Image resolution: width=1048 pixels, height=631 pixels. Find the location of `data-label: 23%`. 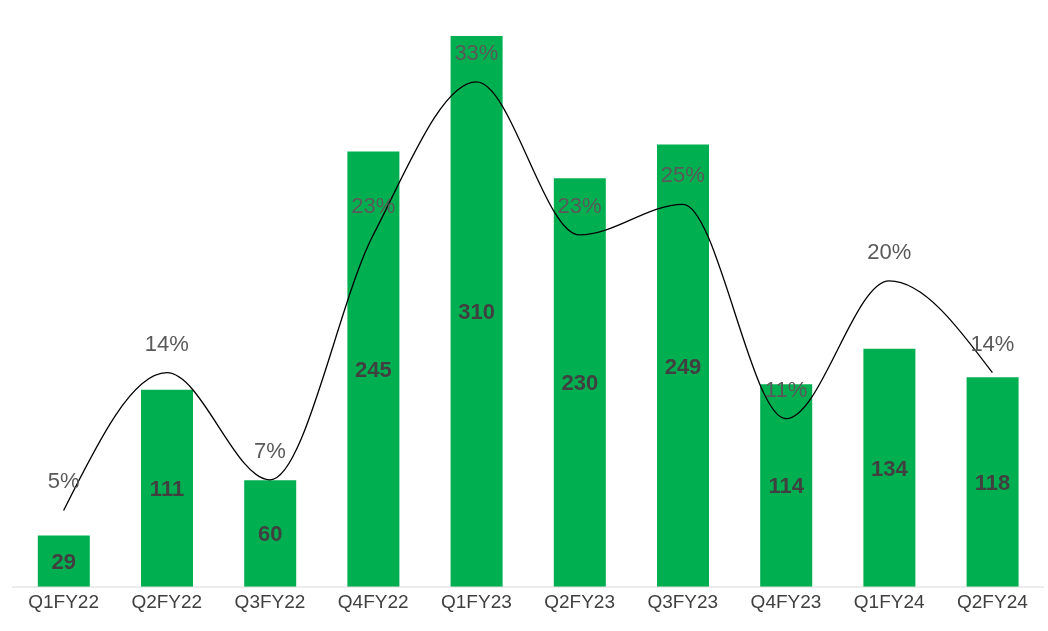

data-label: 23% is located at coordinates (579, 205).